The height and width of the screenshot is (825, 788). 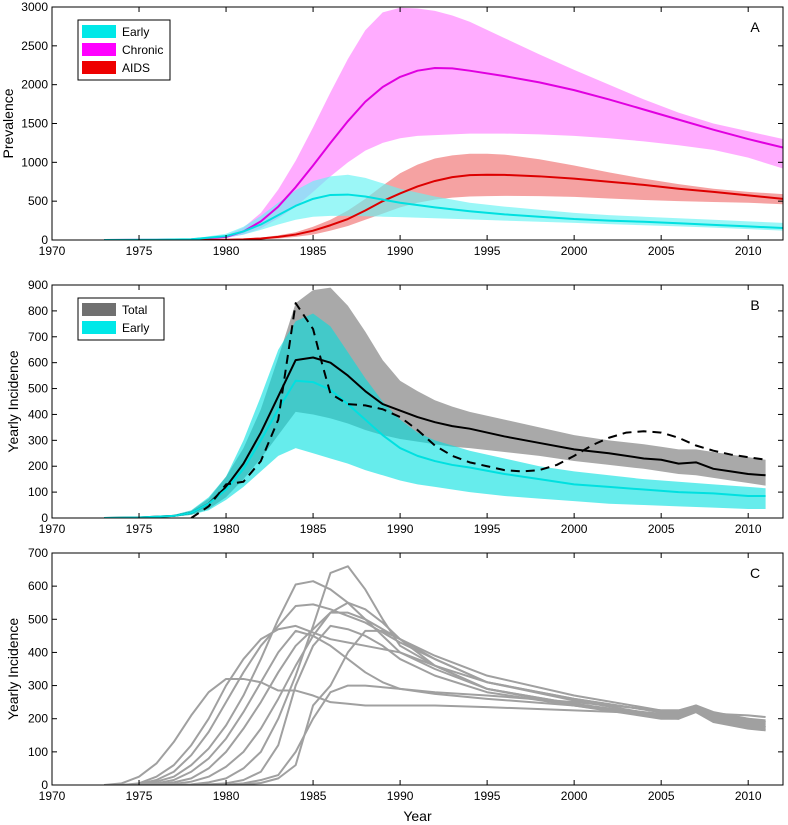 I want to click on y-axis-label: Prevalence, so click(x=8, y=123).